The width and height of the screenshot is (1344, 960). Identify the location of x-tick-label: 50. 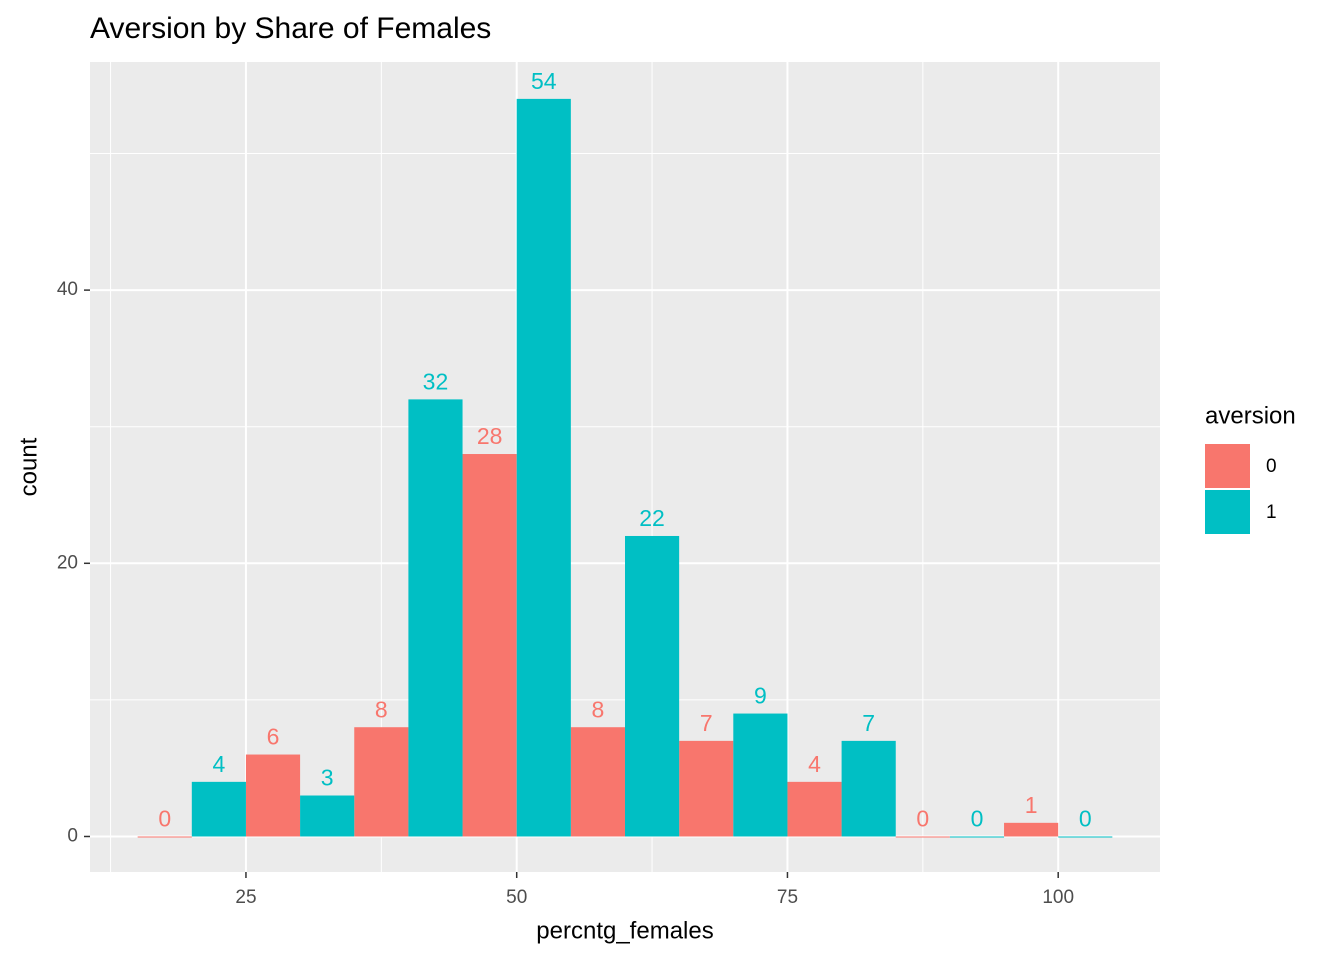
(516, 897).